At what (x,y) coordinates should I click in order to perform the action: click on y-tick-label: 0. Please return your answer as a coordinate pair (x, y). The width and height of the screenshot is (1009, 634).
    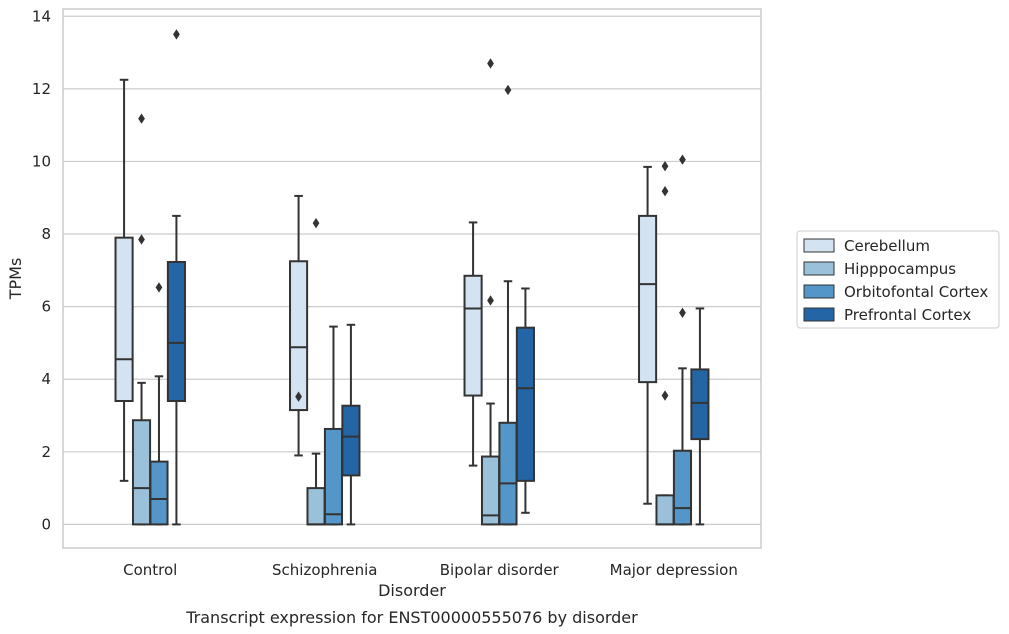
    Looking at the image, I should click on (46, 524).